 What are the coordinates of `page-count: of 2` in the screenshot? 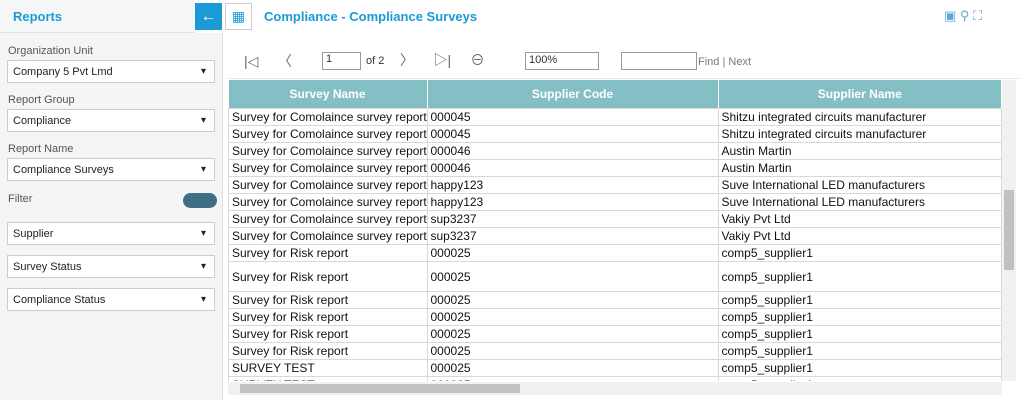 It's located at (375, 61).